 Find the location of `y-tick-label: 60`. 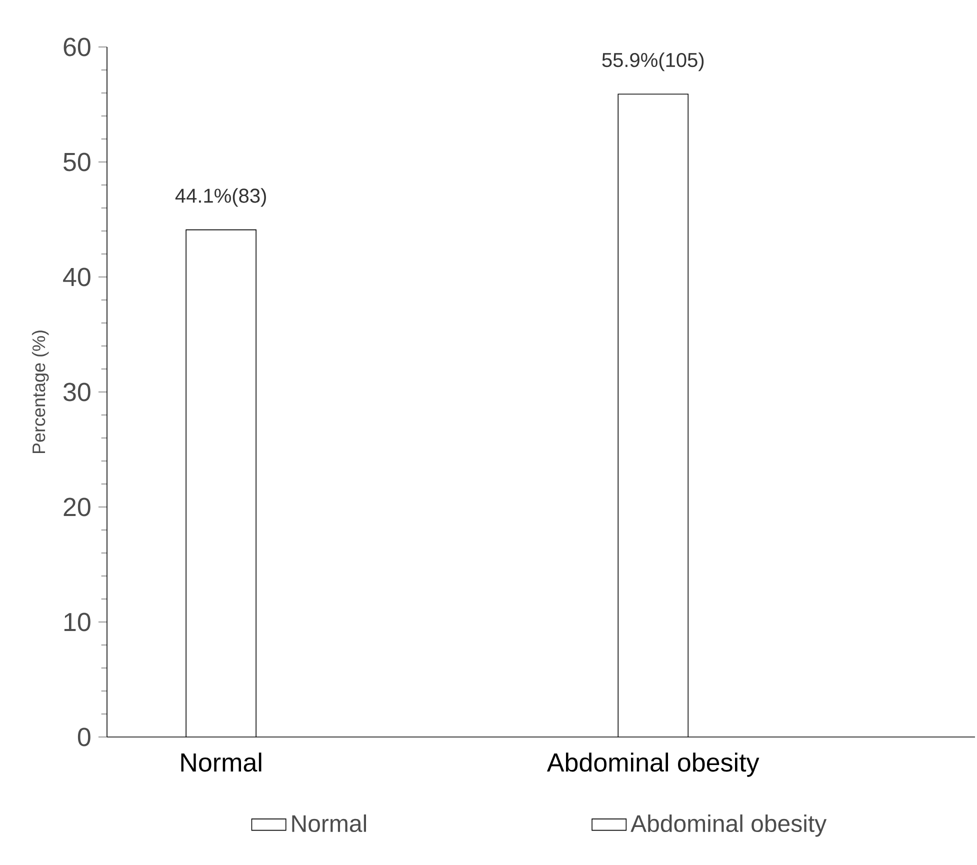

y-tick-label: 60 is located at coordinates (77, 47).